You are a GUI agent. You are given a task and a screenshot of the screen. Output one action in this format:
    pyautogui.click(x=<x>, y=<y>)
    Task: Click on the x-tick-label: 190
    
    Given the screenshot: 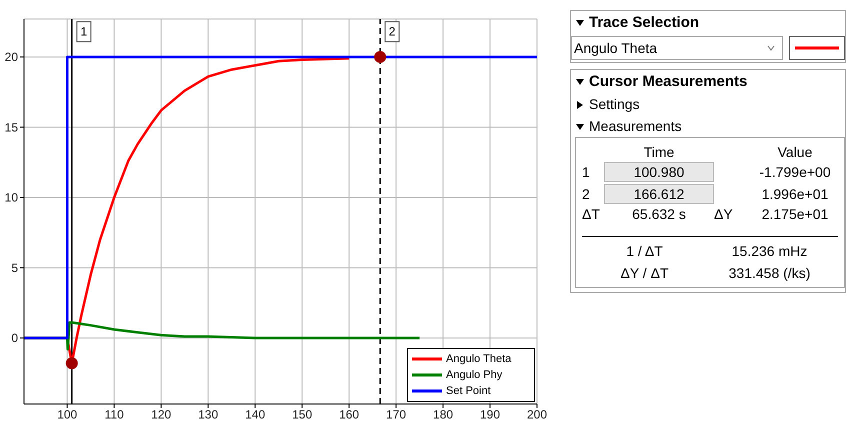 What is the action you would take?
    pyautogui.click(x=490, y=414)
    